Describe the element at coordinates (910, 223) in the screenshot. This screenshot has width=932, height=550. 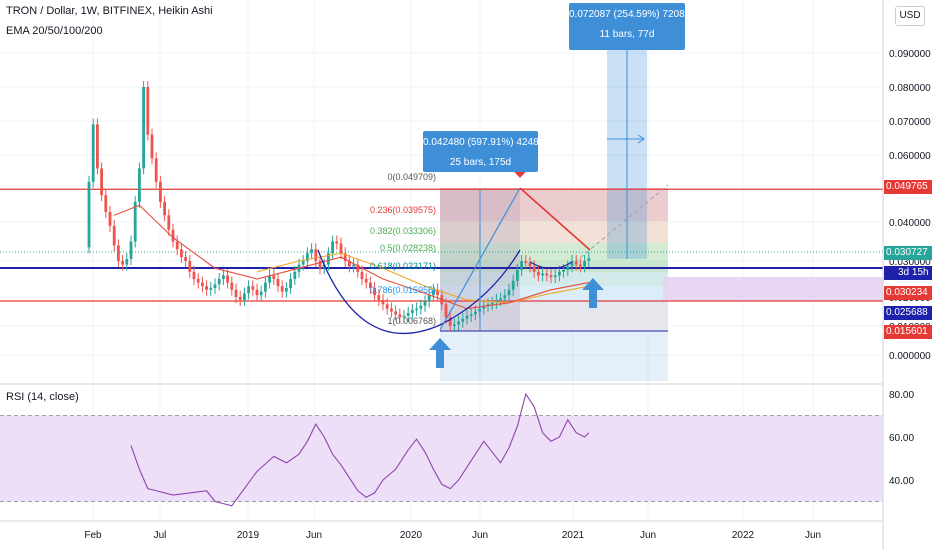
I see `y-tick-label: 0.040000` at that location.